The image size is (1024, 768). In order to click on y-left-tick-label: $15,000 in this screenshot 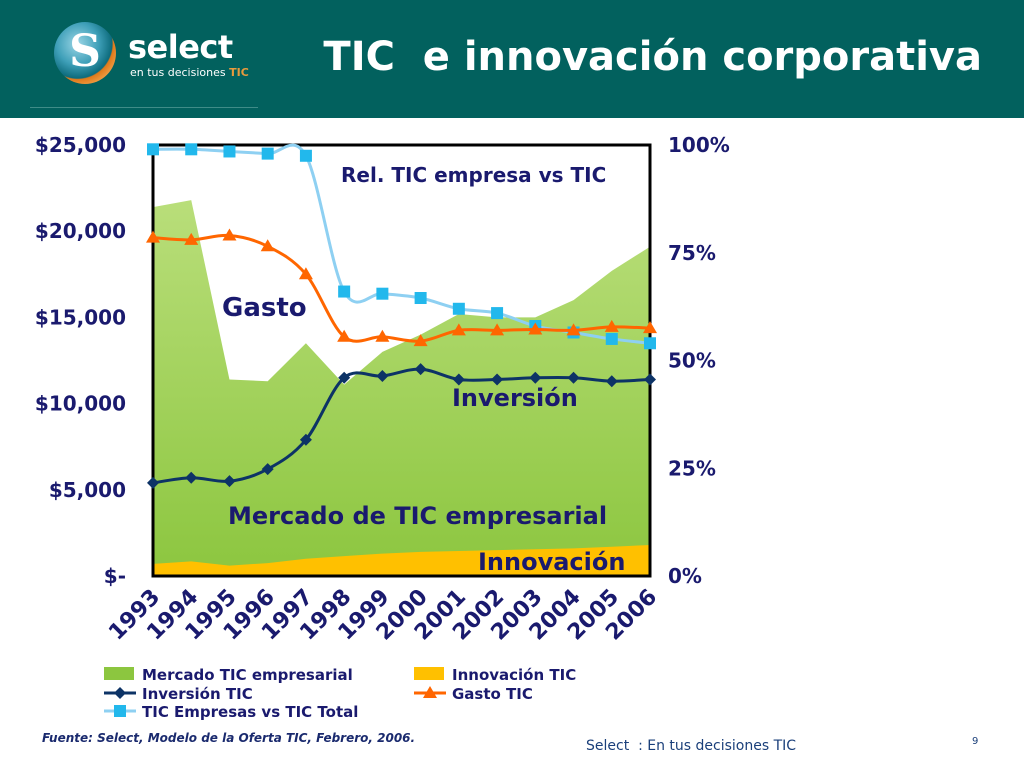, I will do `click(80, 317)`.